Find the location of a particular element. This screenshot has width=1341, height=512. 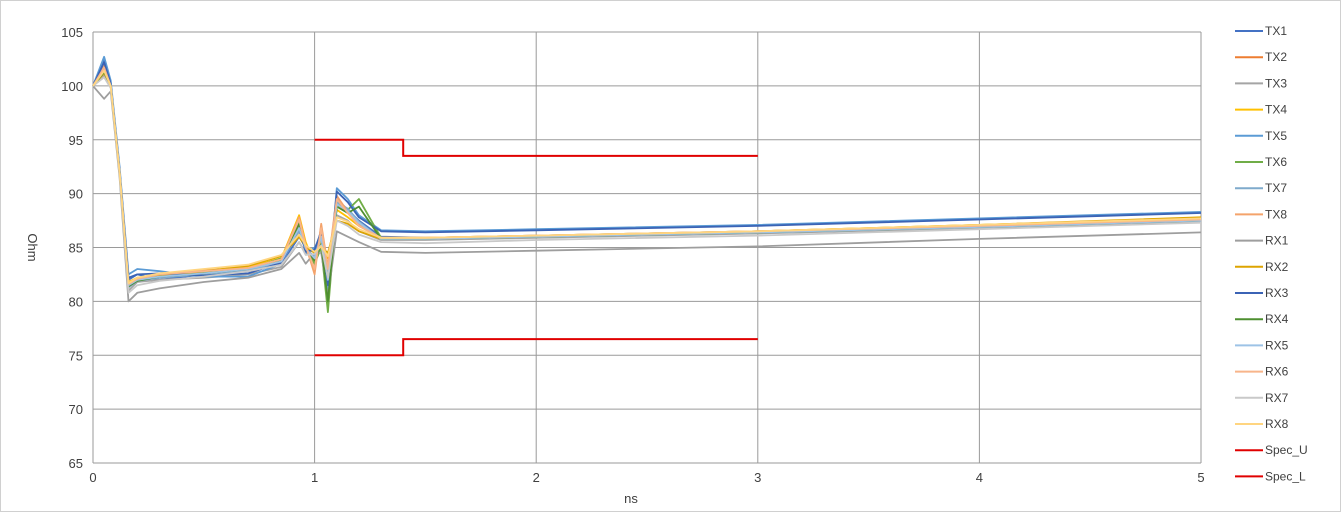

x-tick-label: 0 is located at coordinates (92, 477).